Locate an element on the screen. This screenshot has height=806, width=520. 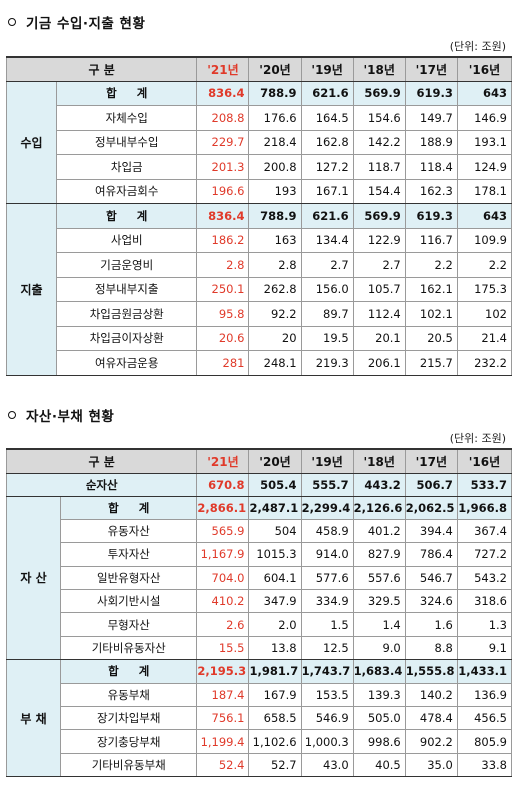
value-cell: 19.5 is located at coordinates (327, 338).